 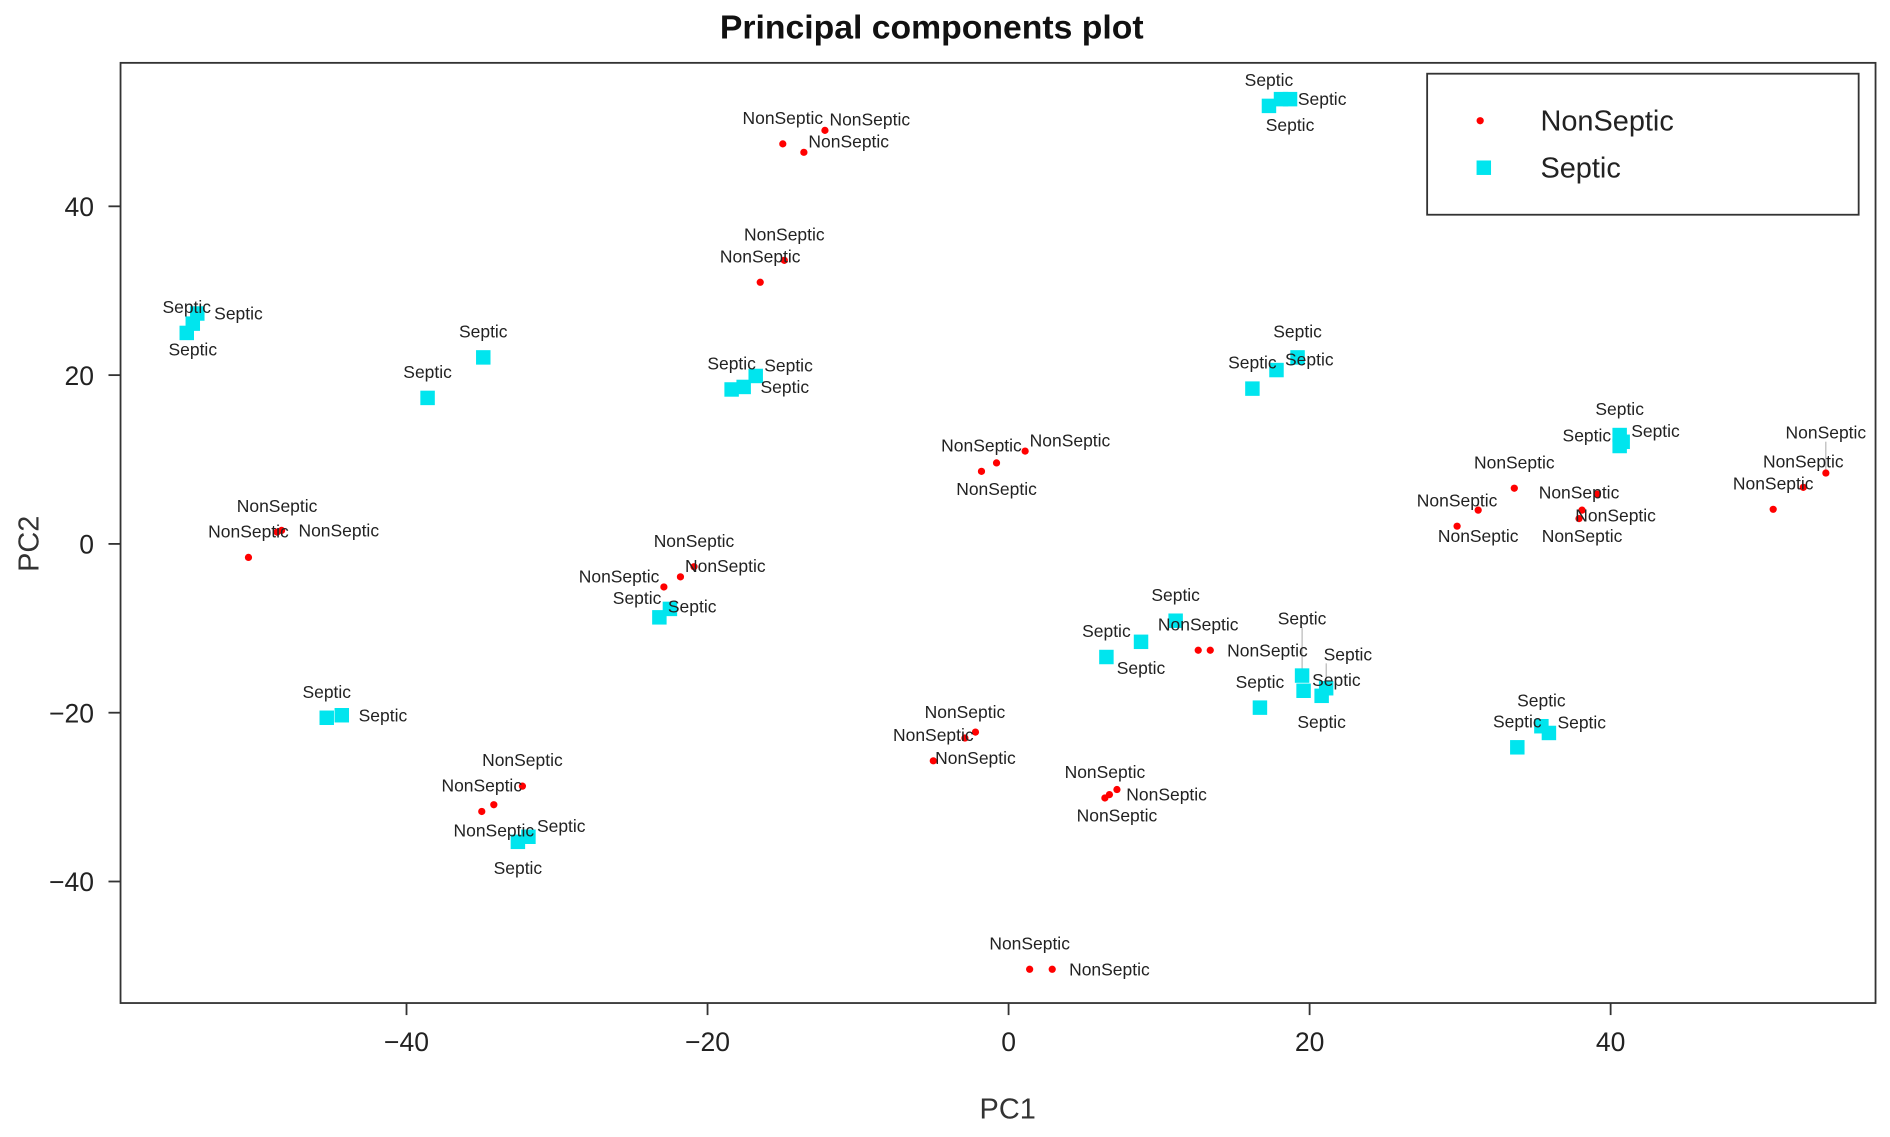 I want to click on y-tick-label: 0, so click(x=86, y=545).